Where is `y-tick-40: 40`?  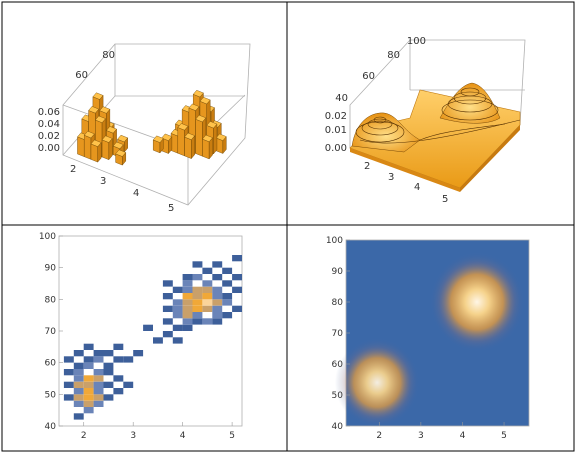
y-tick-40: 40 is located at coordinates (341, 98).